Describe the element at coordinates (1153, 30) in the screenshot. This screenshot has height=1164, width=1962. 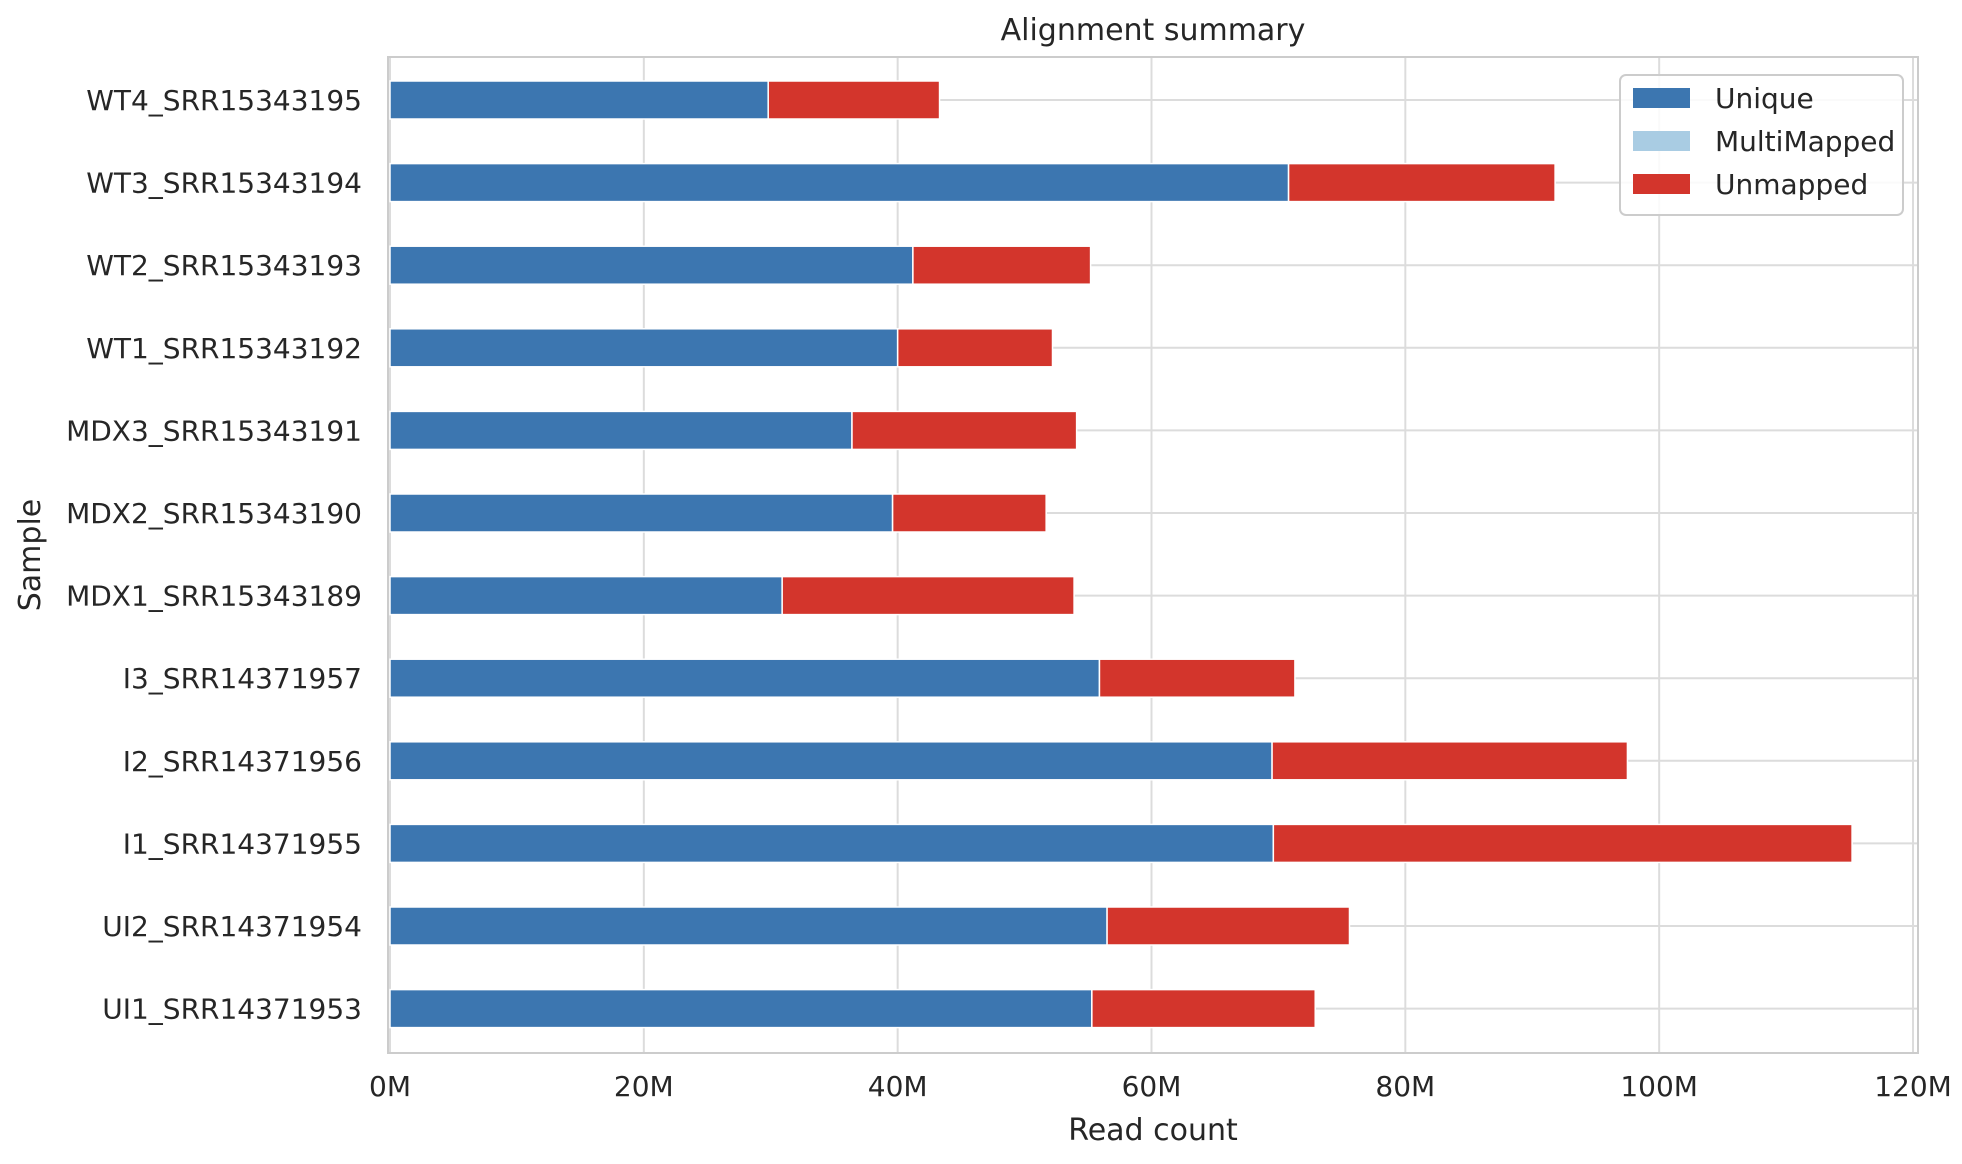
I see `chart-title: Alignment summary` at that location.